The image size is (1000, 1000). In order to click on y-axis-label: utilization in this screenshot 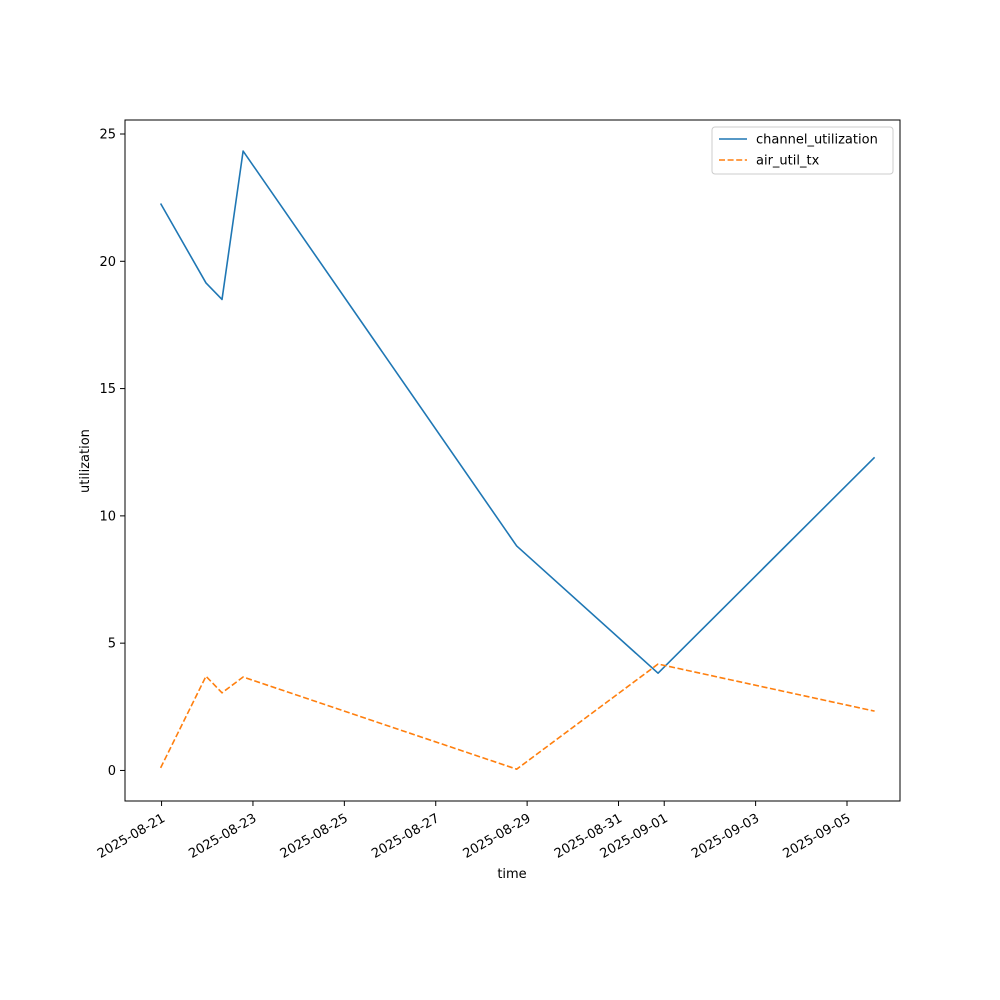, I will do `click(85, 461)`.